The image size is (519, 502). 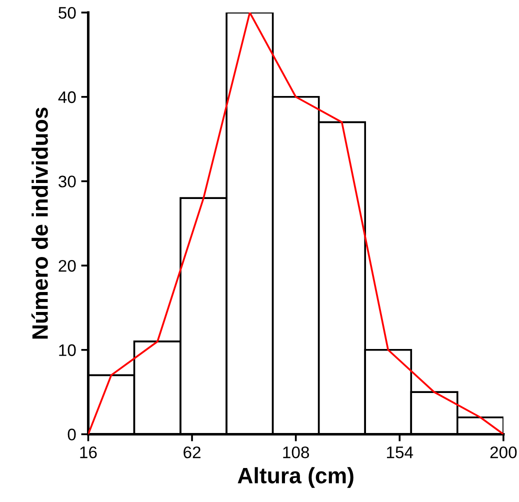 What do you see at coordinates (67, 350) in the screenshot?
I see `y-tick-label: 10` at bounding box center [67, 350].